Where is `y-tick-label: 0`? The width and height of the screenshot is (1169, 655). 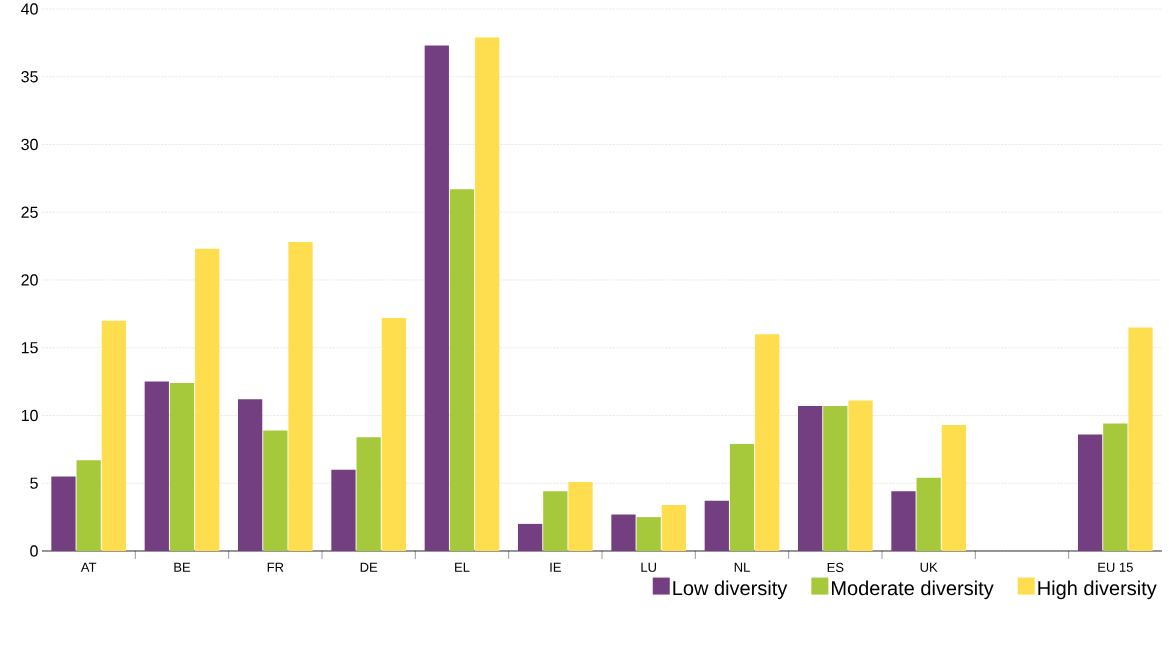 y-tick-label: 0 is located at coordinates (34, 551).